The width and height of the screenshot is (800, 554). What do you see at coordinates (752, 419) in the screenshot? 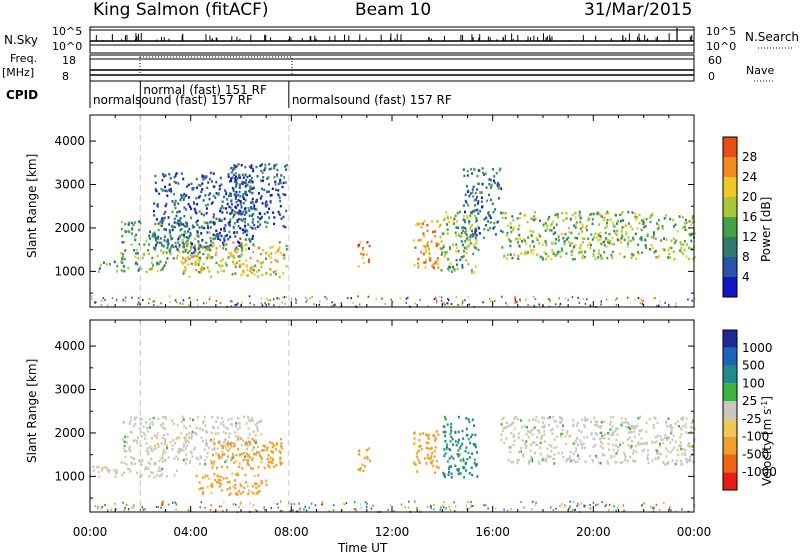
I see `colorbar-tick-label: -25` at bounding box center [752, 419].